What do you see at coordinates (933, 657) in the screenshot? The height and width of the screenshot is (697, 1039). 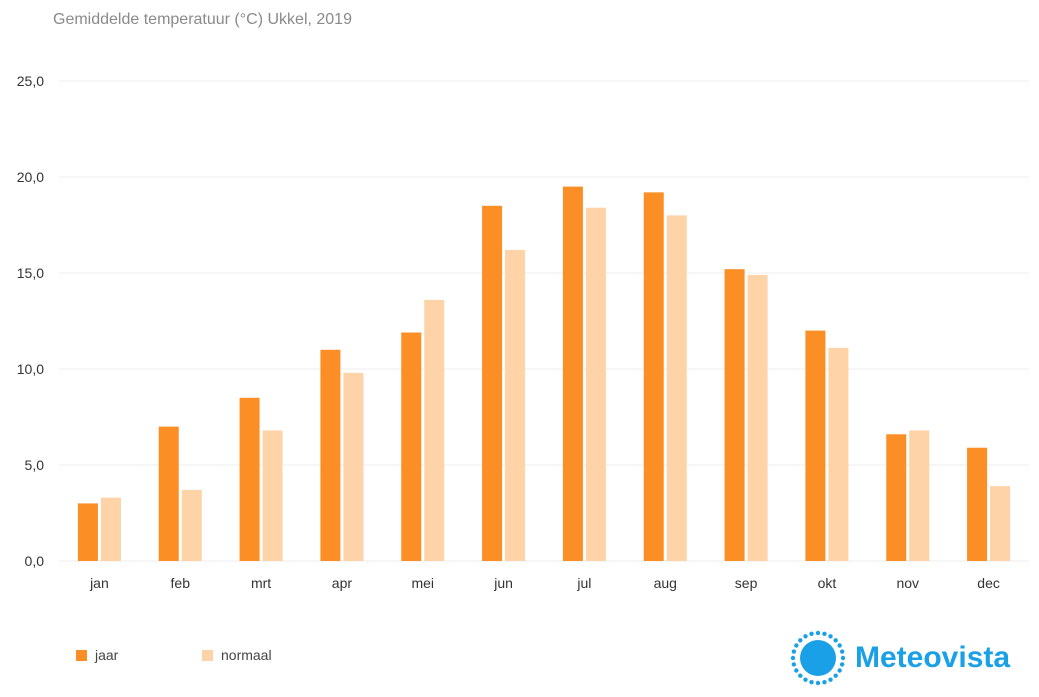 I see `brand-name: Meteovista` at bounding box center [933, 657].